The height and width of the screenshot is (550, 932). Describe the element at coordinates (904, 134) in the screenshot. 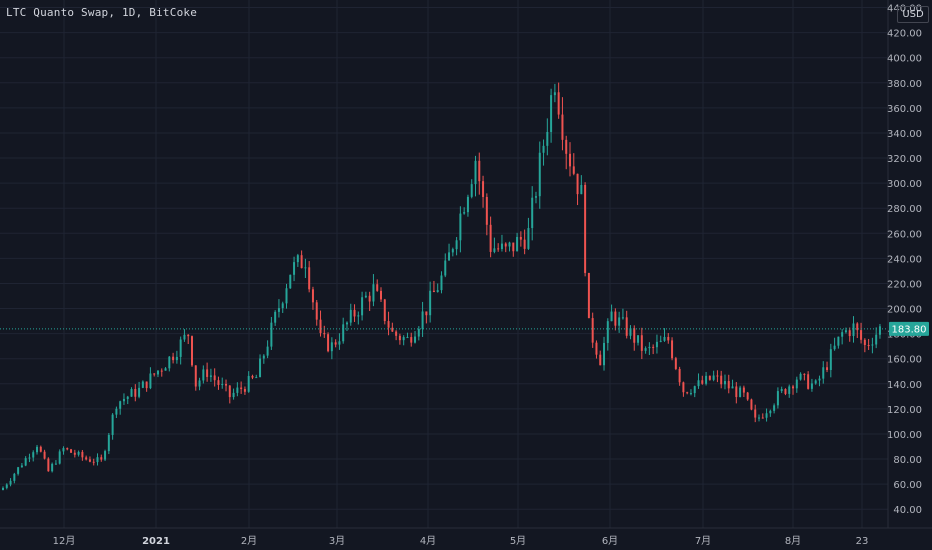

I see `y-tick-label: 340.00` at that location.